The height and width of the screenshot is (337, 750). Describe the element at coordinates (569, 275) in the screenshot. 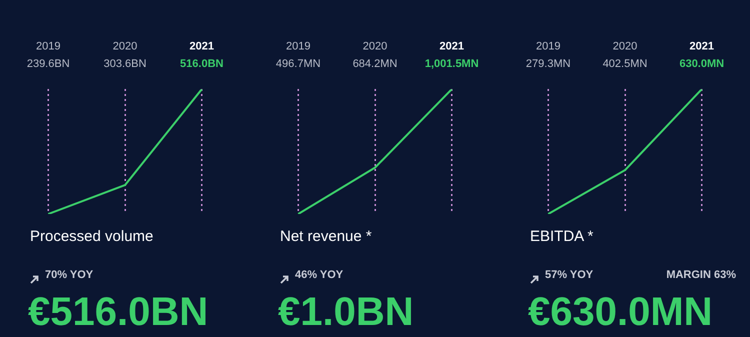

I see `text: 57% YOY` at that location.